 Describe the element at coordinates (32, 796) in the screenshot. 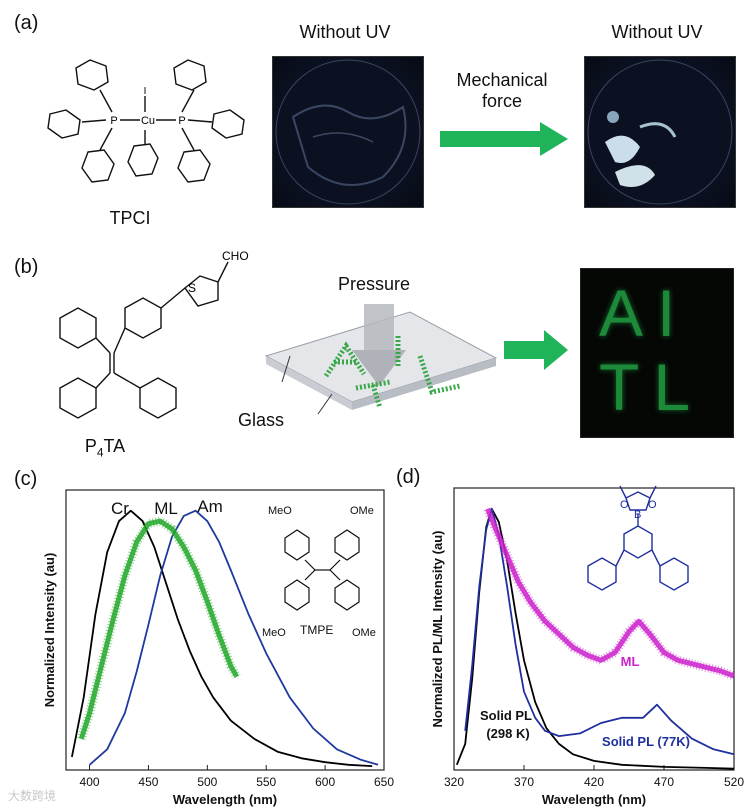

I see `watermark: 大数跨境` at that location.